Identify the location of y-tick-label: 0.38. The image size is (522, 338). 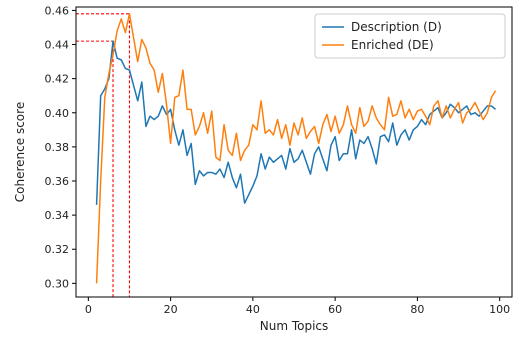
(57, 147).